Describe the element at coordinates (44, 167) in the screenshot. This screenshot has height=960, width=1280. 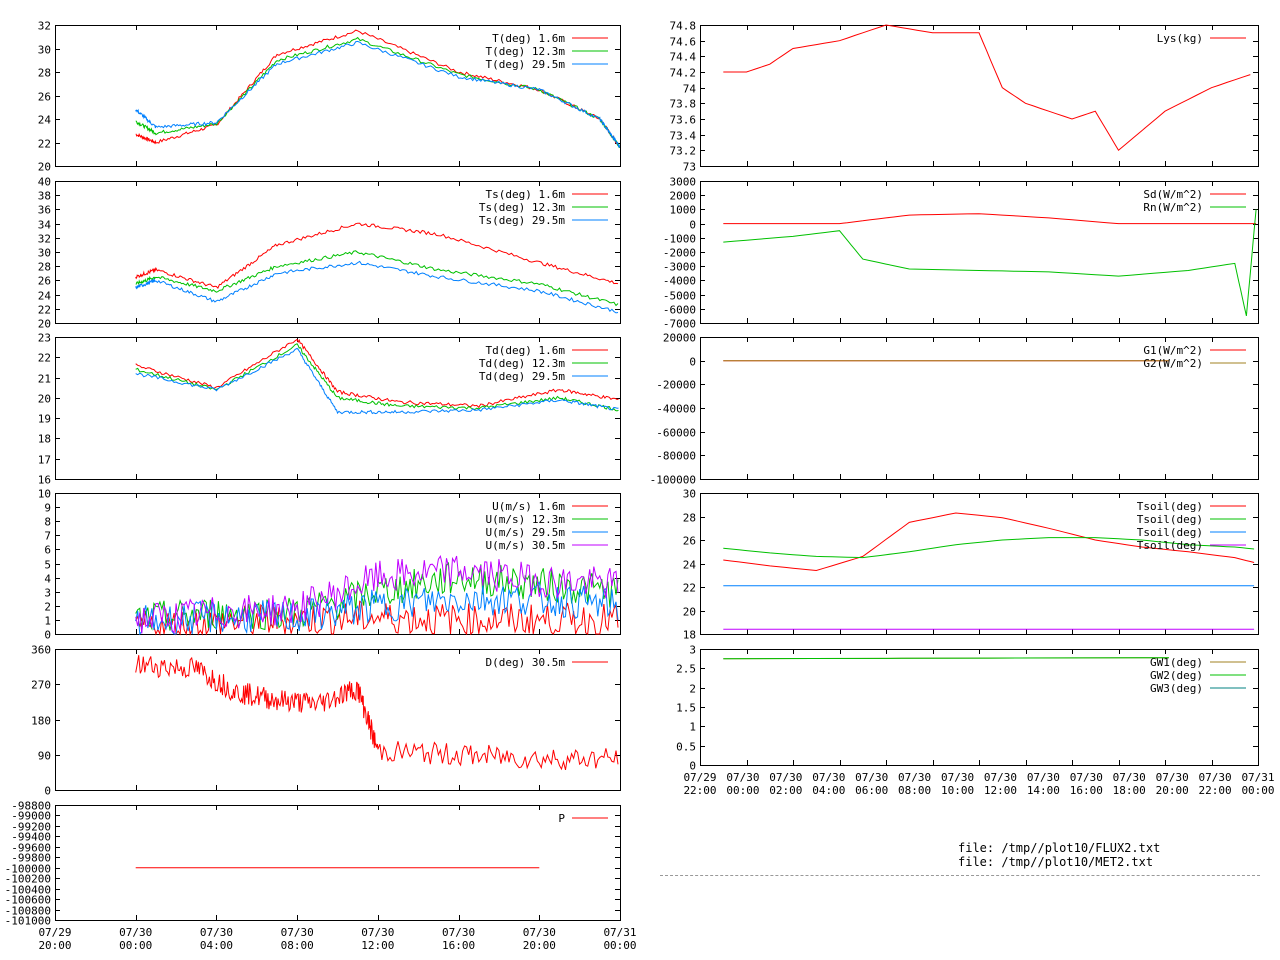
I see `panel-1-ytick-label: 20` at that location.